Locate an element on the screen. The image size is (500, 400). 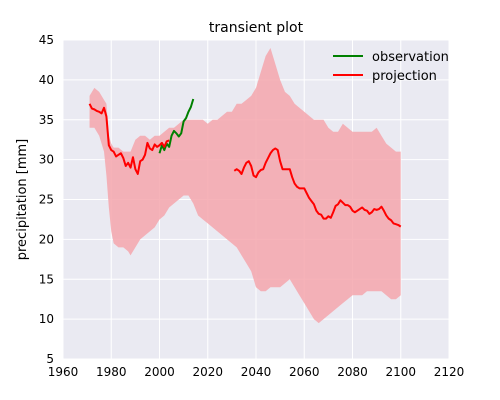
x-tick-2000: 2000 is located at coordinates (159, 372).